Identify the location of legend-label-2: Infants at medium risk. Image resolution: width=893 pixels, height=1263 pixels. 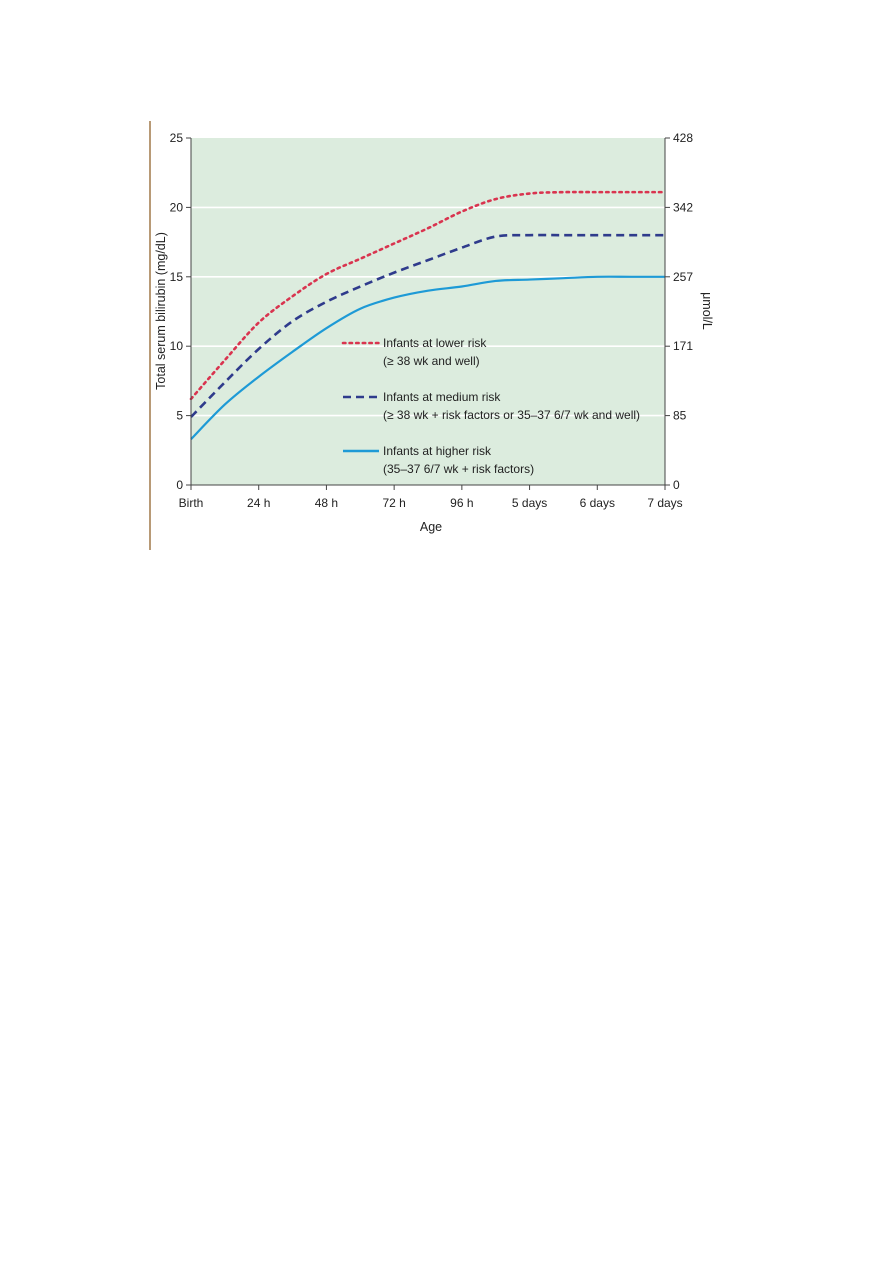
(442, 397).